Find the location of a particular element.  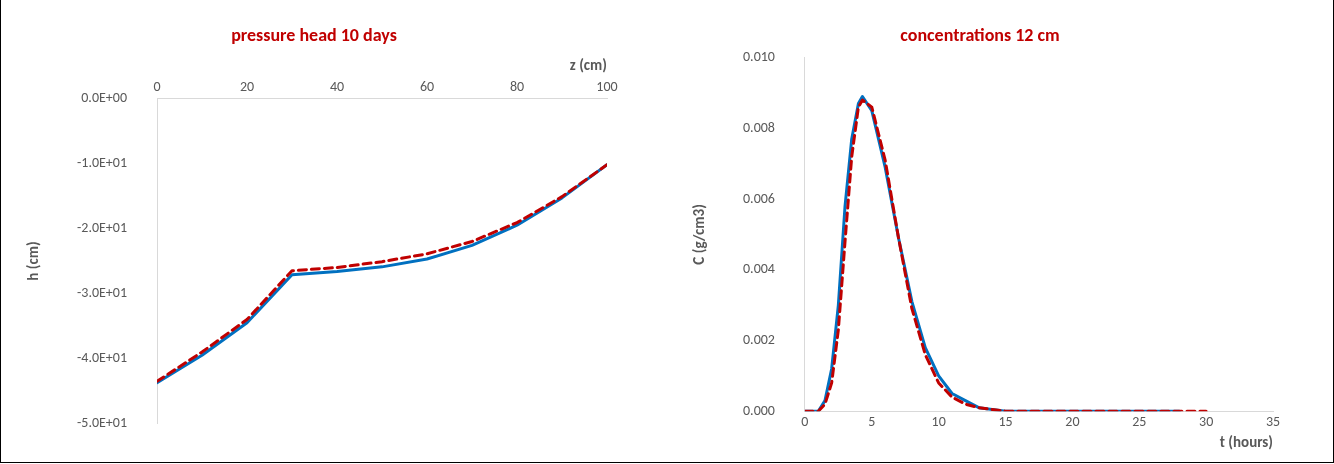

x-tick-label: 15 is located at coordinates (1005, 422).